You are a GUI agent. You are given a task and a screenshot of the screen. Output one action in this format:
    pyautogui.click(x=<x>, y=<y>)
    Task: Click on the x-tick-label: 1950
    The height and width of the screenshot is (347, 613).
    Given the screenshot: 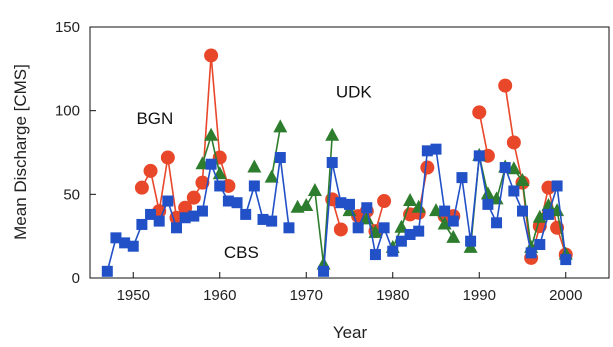 What is the action you would take?
    pyautogui.click(x=133, y=295)
    